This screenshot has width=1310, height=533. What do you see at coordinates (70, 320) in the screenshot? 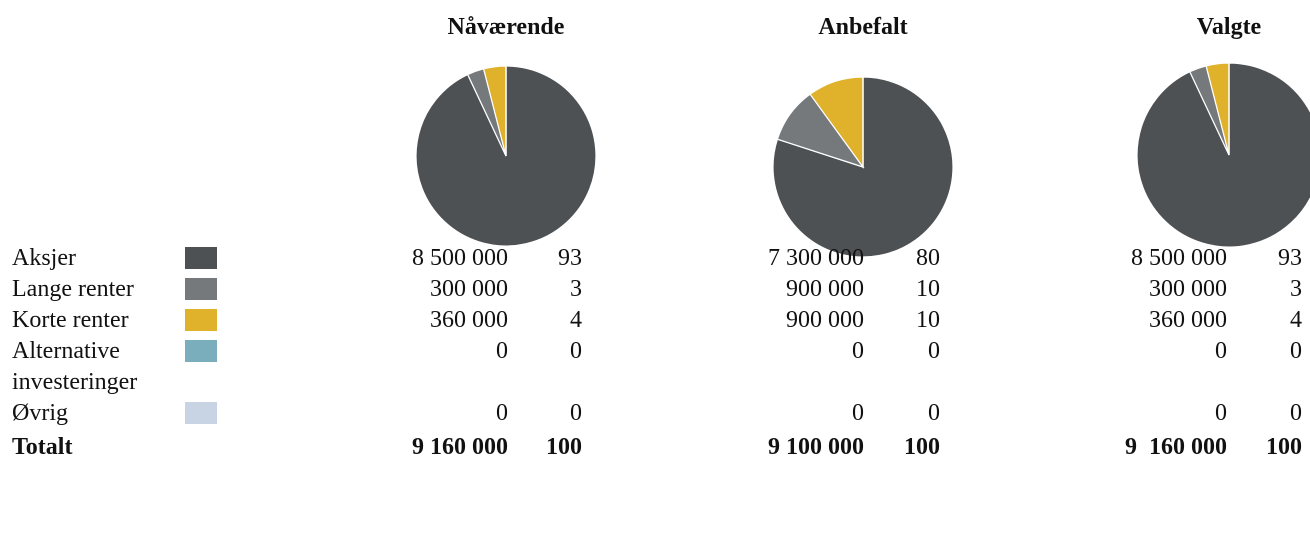
I see `category-label: Korte renter` at bounding box center [70, 320].